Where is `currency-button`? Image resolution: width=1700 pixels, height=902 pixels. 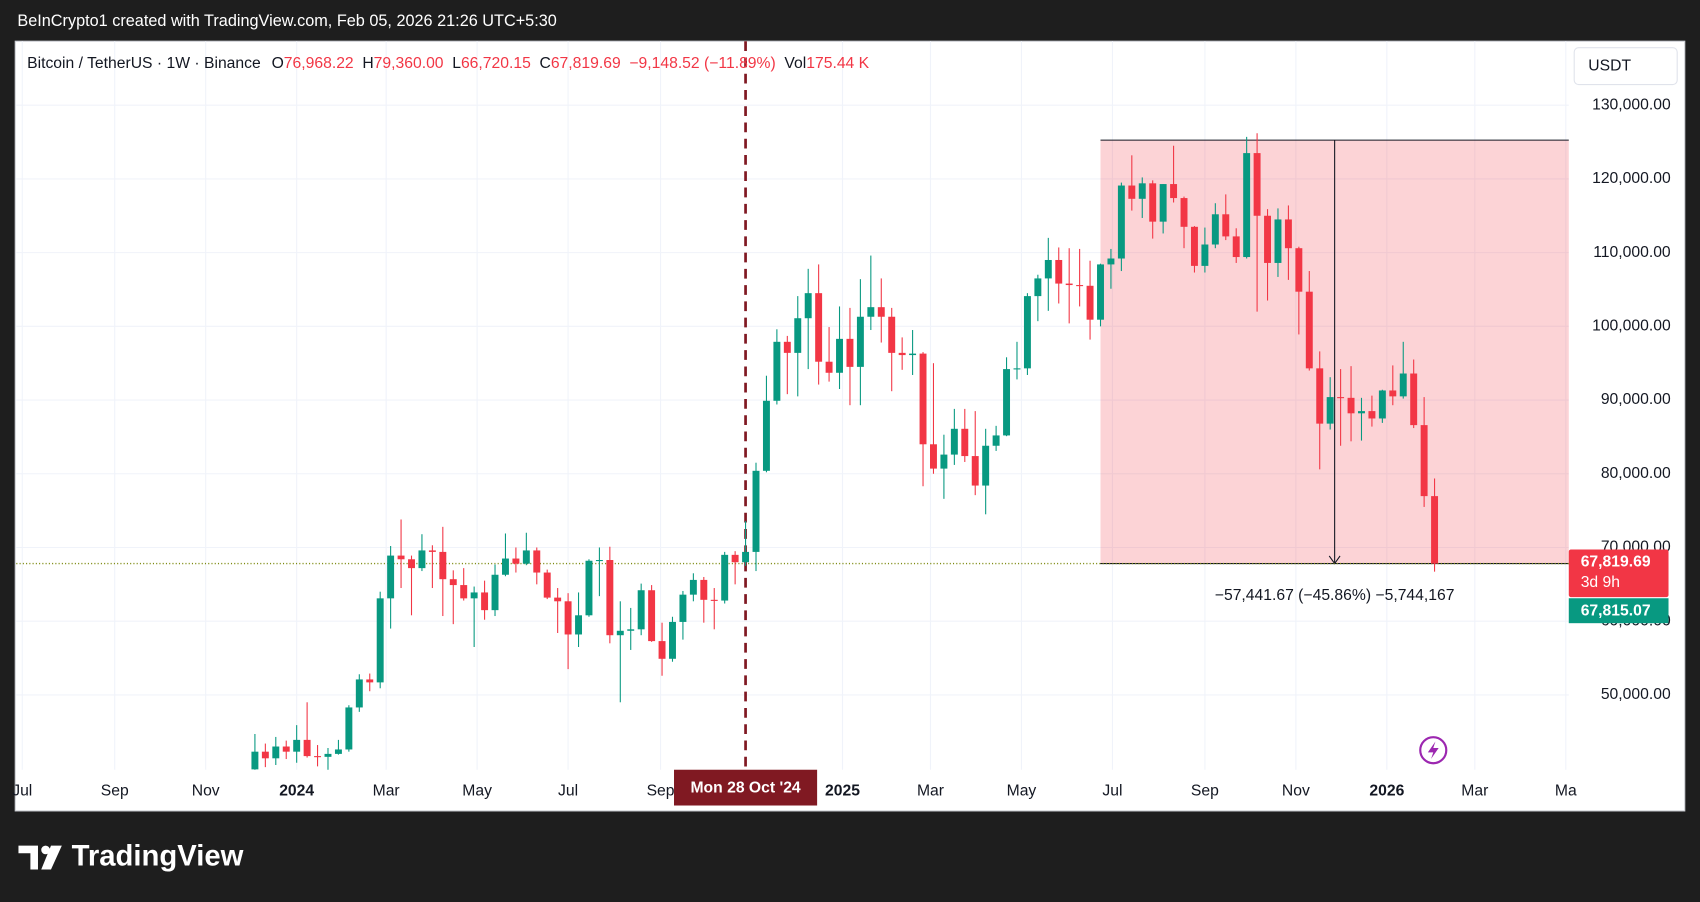 currency-button is located at coordinates (1625, 66).